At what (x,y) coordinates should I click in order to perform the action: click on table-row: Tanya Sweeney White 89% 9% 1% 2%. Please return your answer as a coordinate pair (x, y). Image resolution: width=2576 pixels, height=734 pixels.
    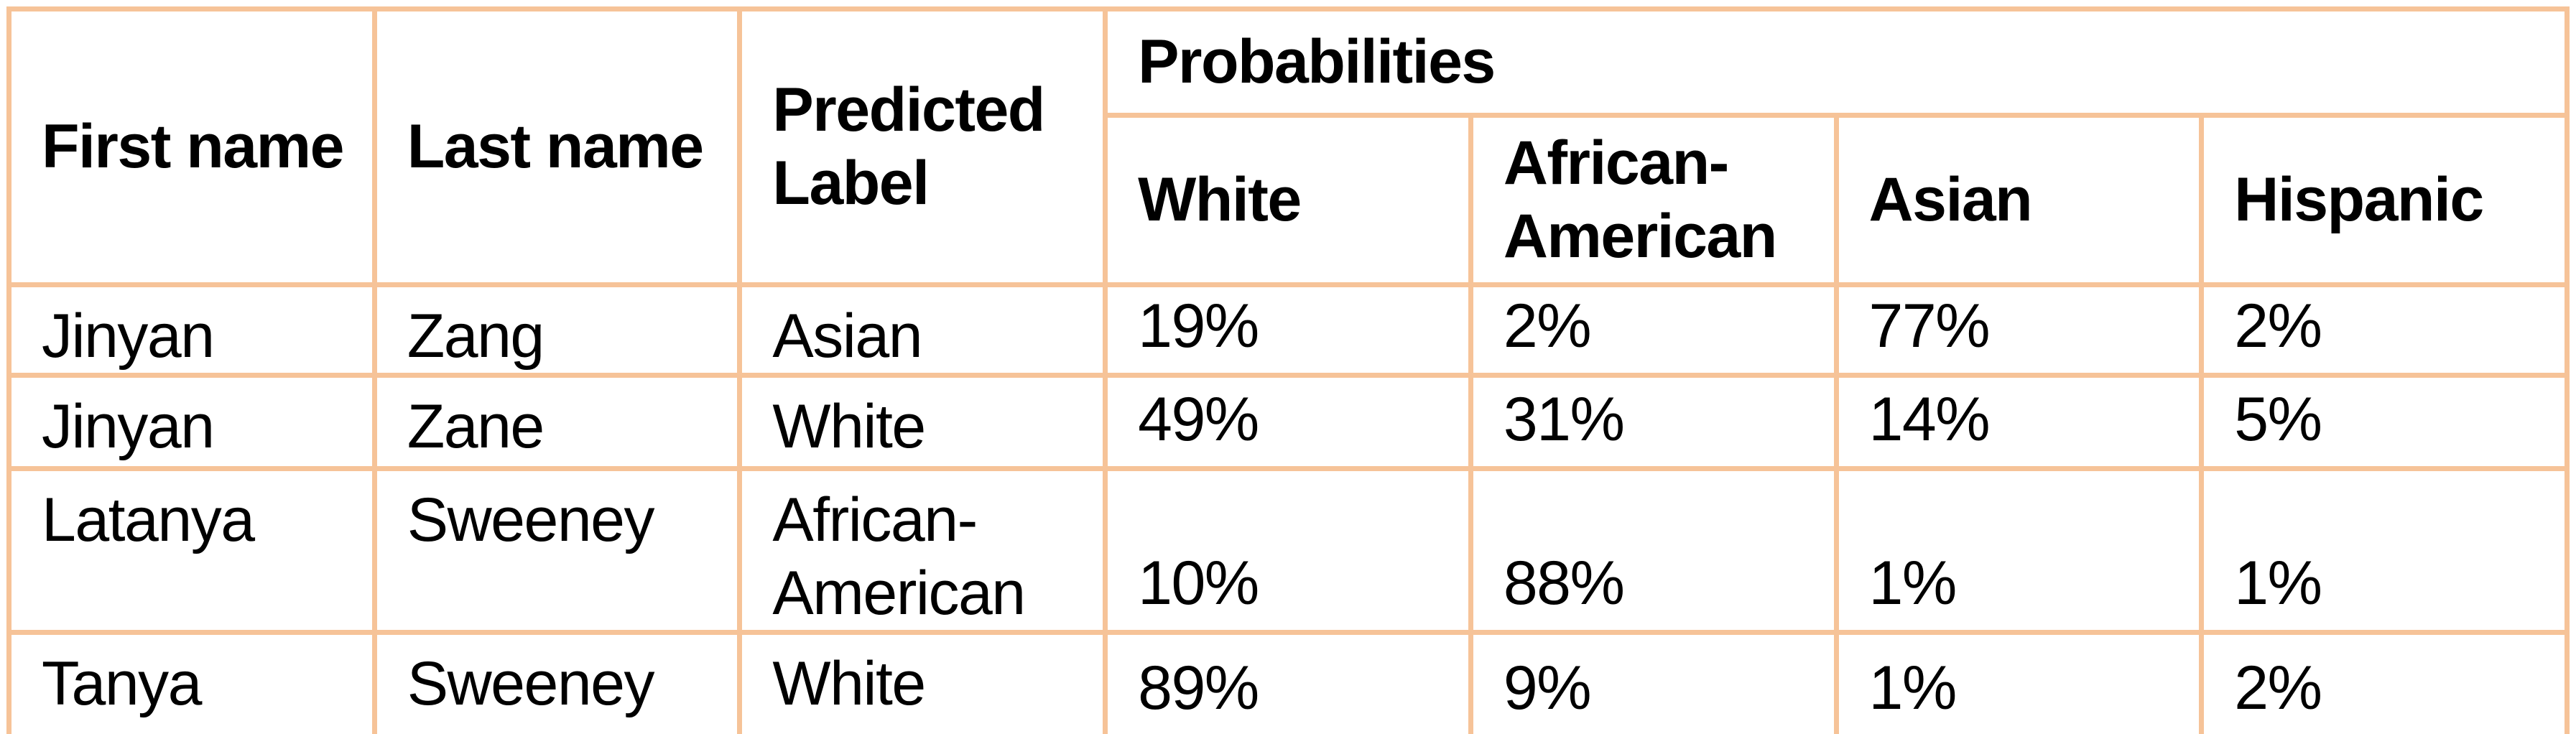
    Looking at the image, I should click on (1288, 682).